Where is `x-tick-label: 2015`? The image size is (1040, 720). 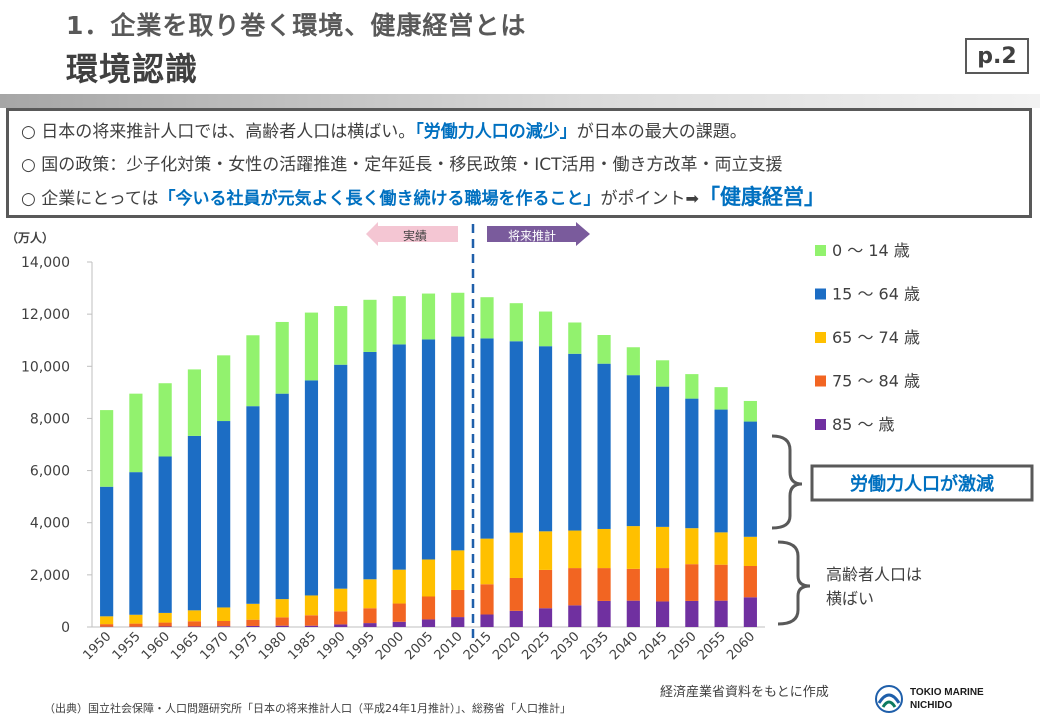
x-tick-label: 2015 is located at coordinates (478, 646).